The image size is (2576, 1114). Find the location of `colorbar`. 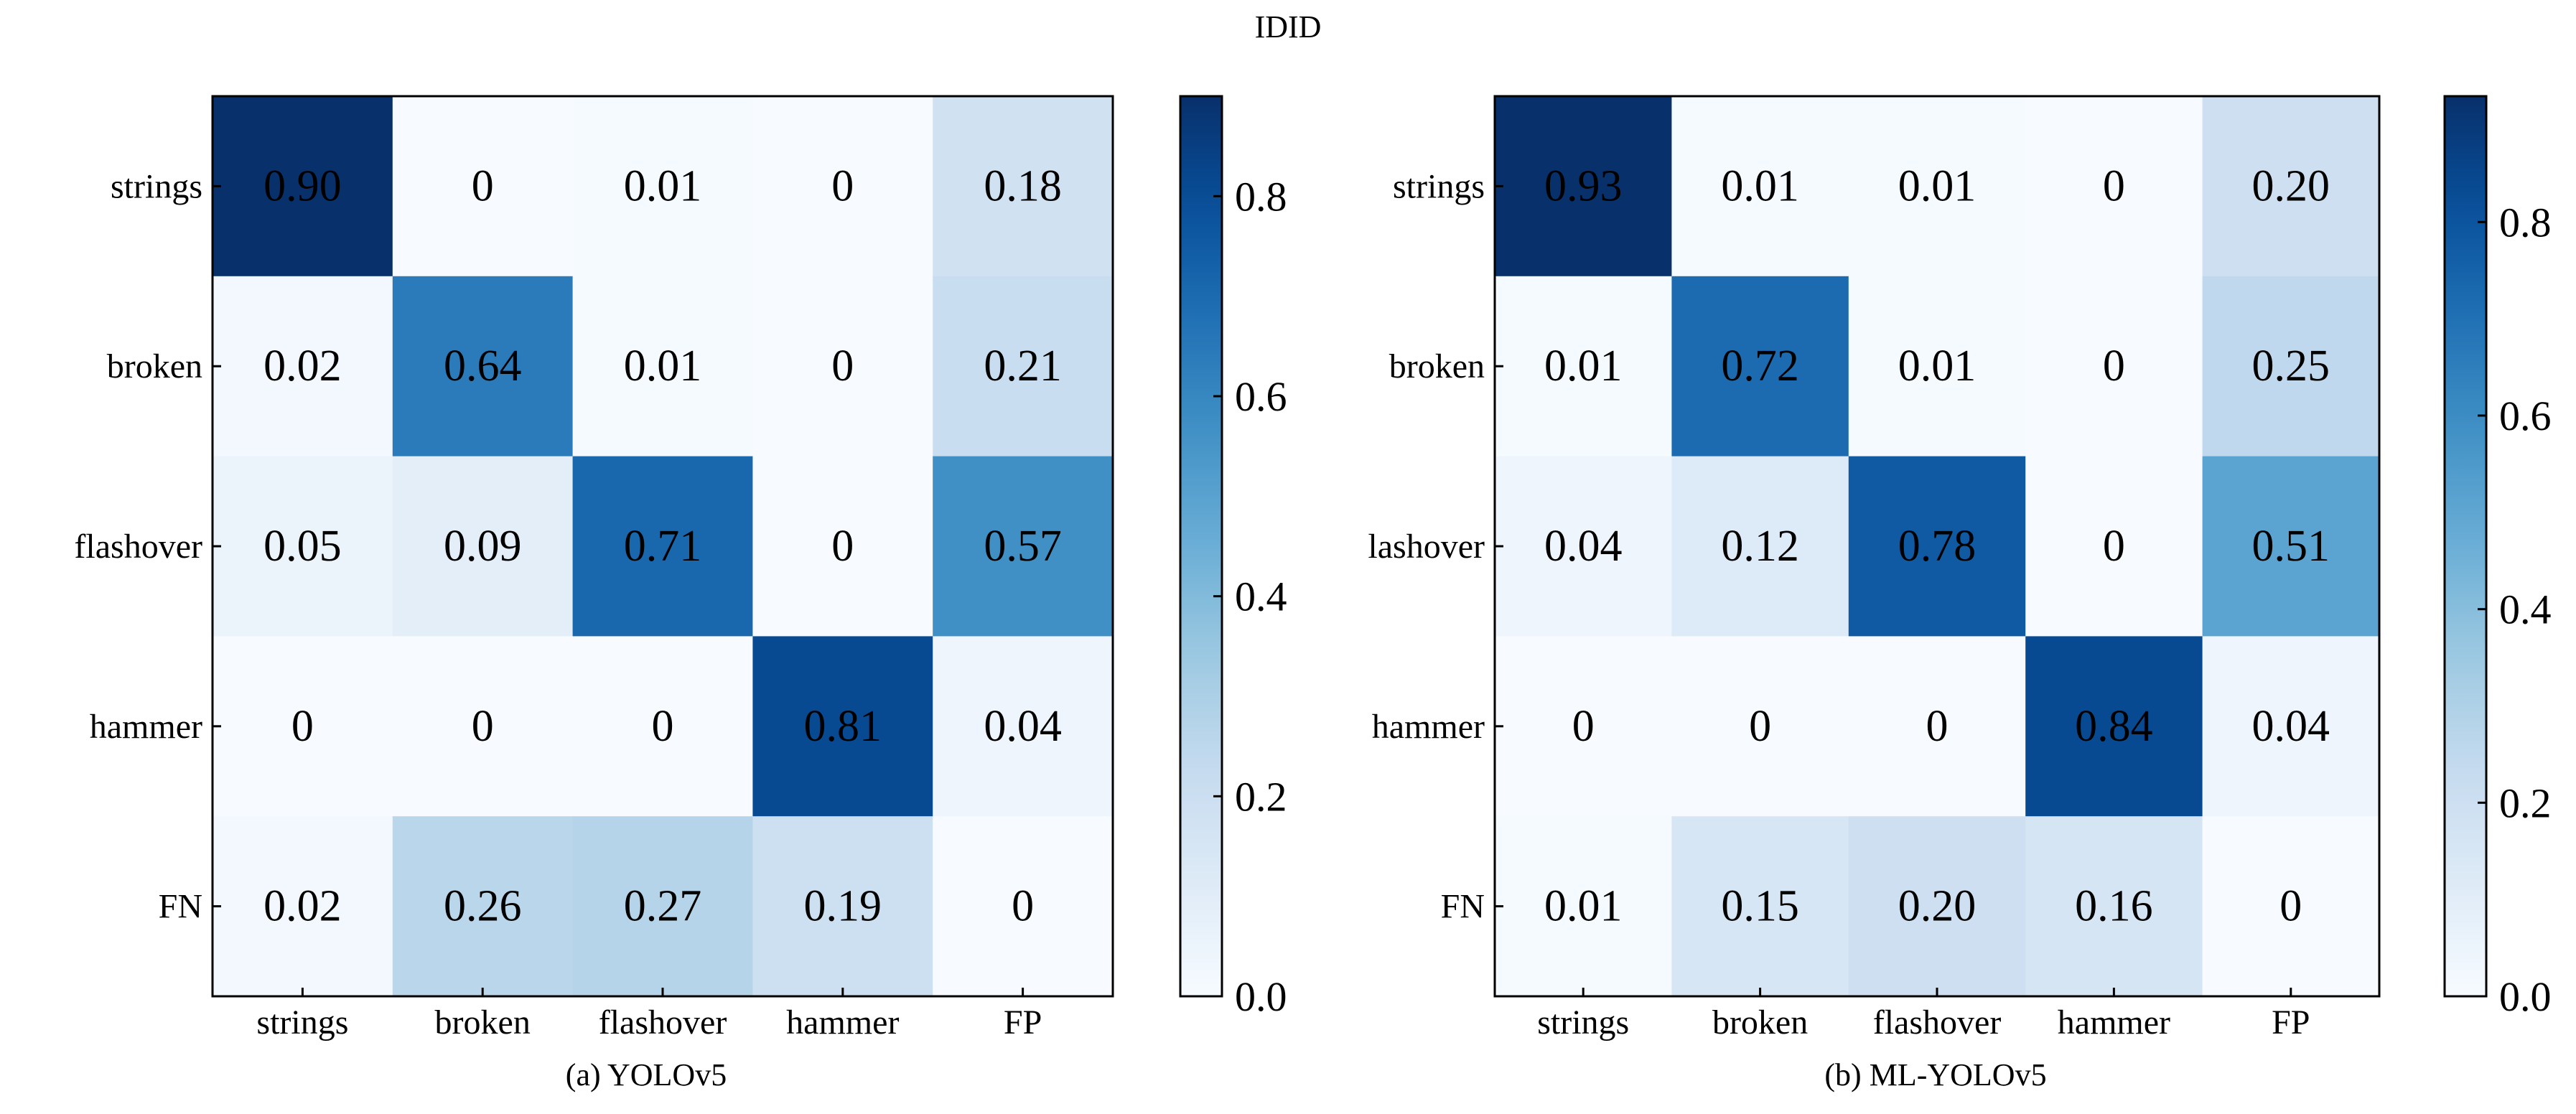

colorbar is located at coordinates (1201, 546).